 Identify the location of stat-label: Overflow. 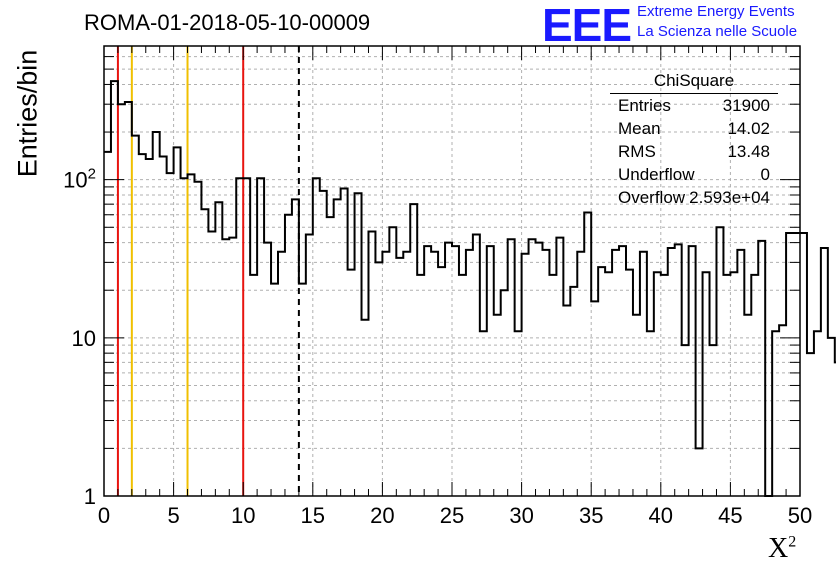
(652, 197).